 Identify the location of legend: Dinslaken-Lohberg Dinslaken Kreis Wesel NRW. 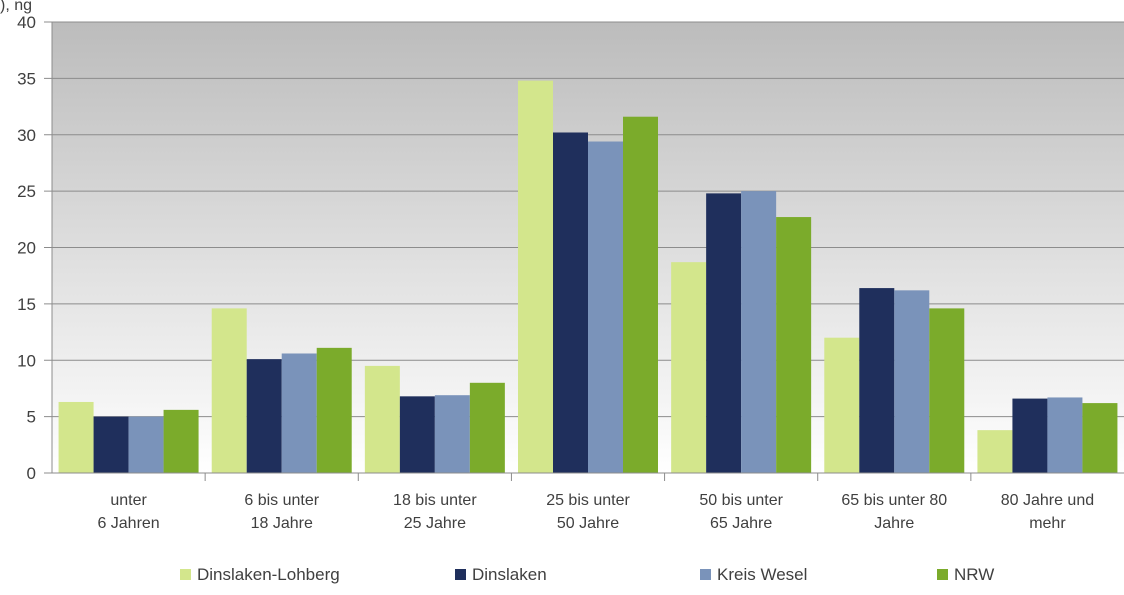
(587, 574).